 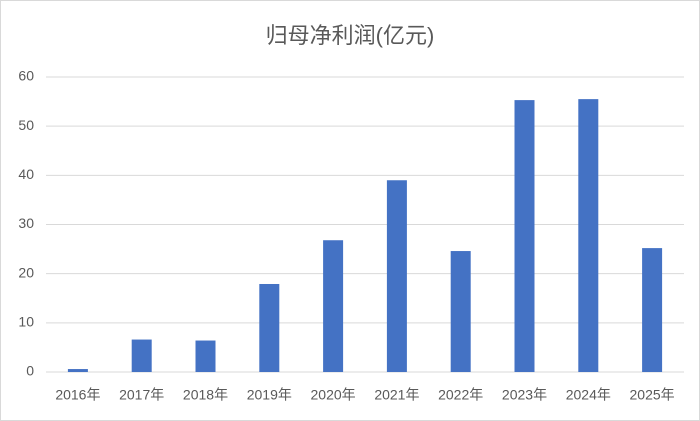 I want to click on y-tick-label: 0, so click(x=30, y=371).